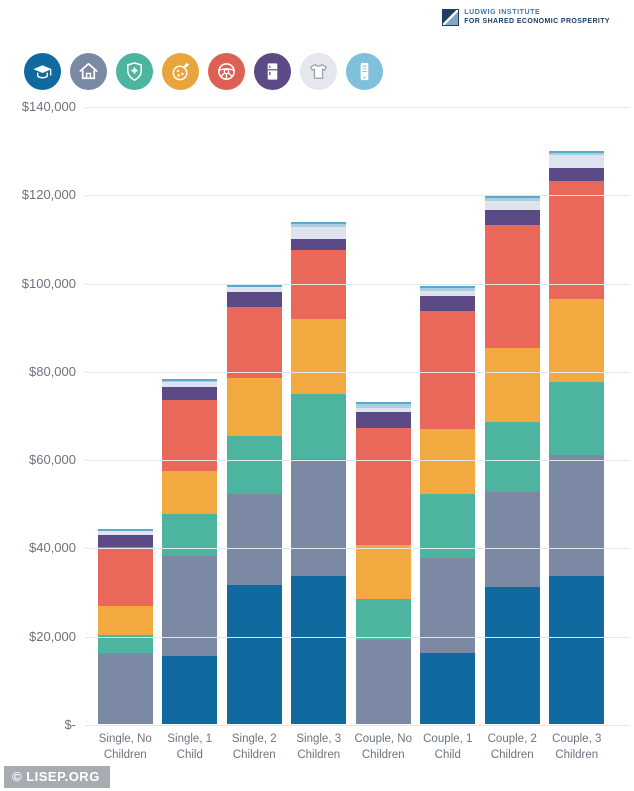 This screenshot has width=634, height=791. What do you see at coordinates (203, 71) in the screenshot?
I see `category-legend-icons` at bounding box center [203, 71].